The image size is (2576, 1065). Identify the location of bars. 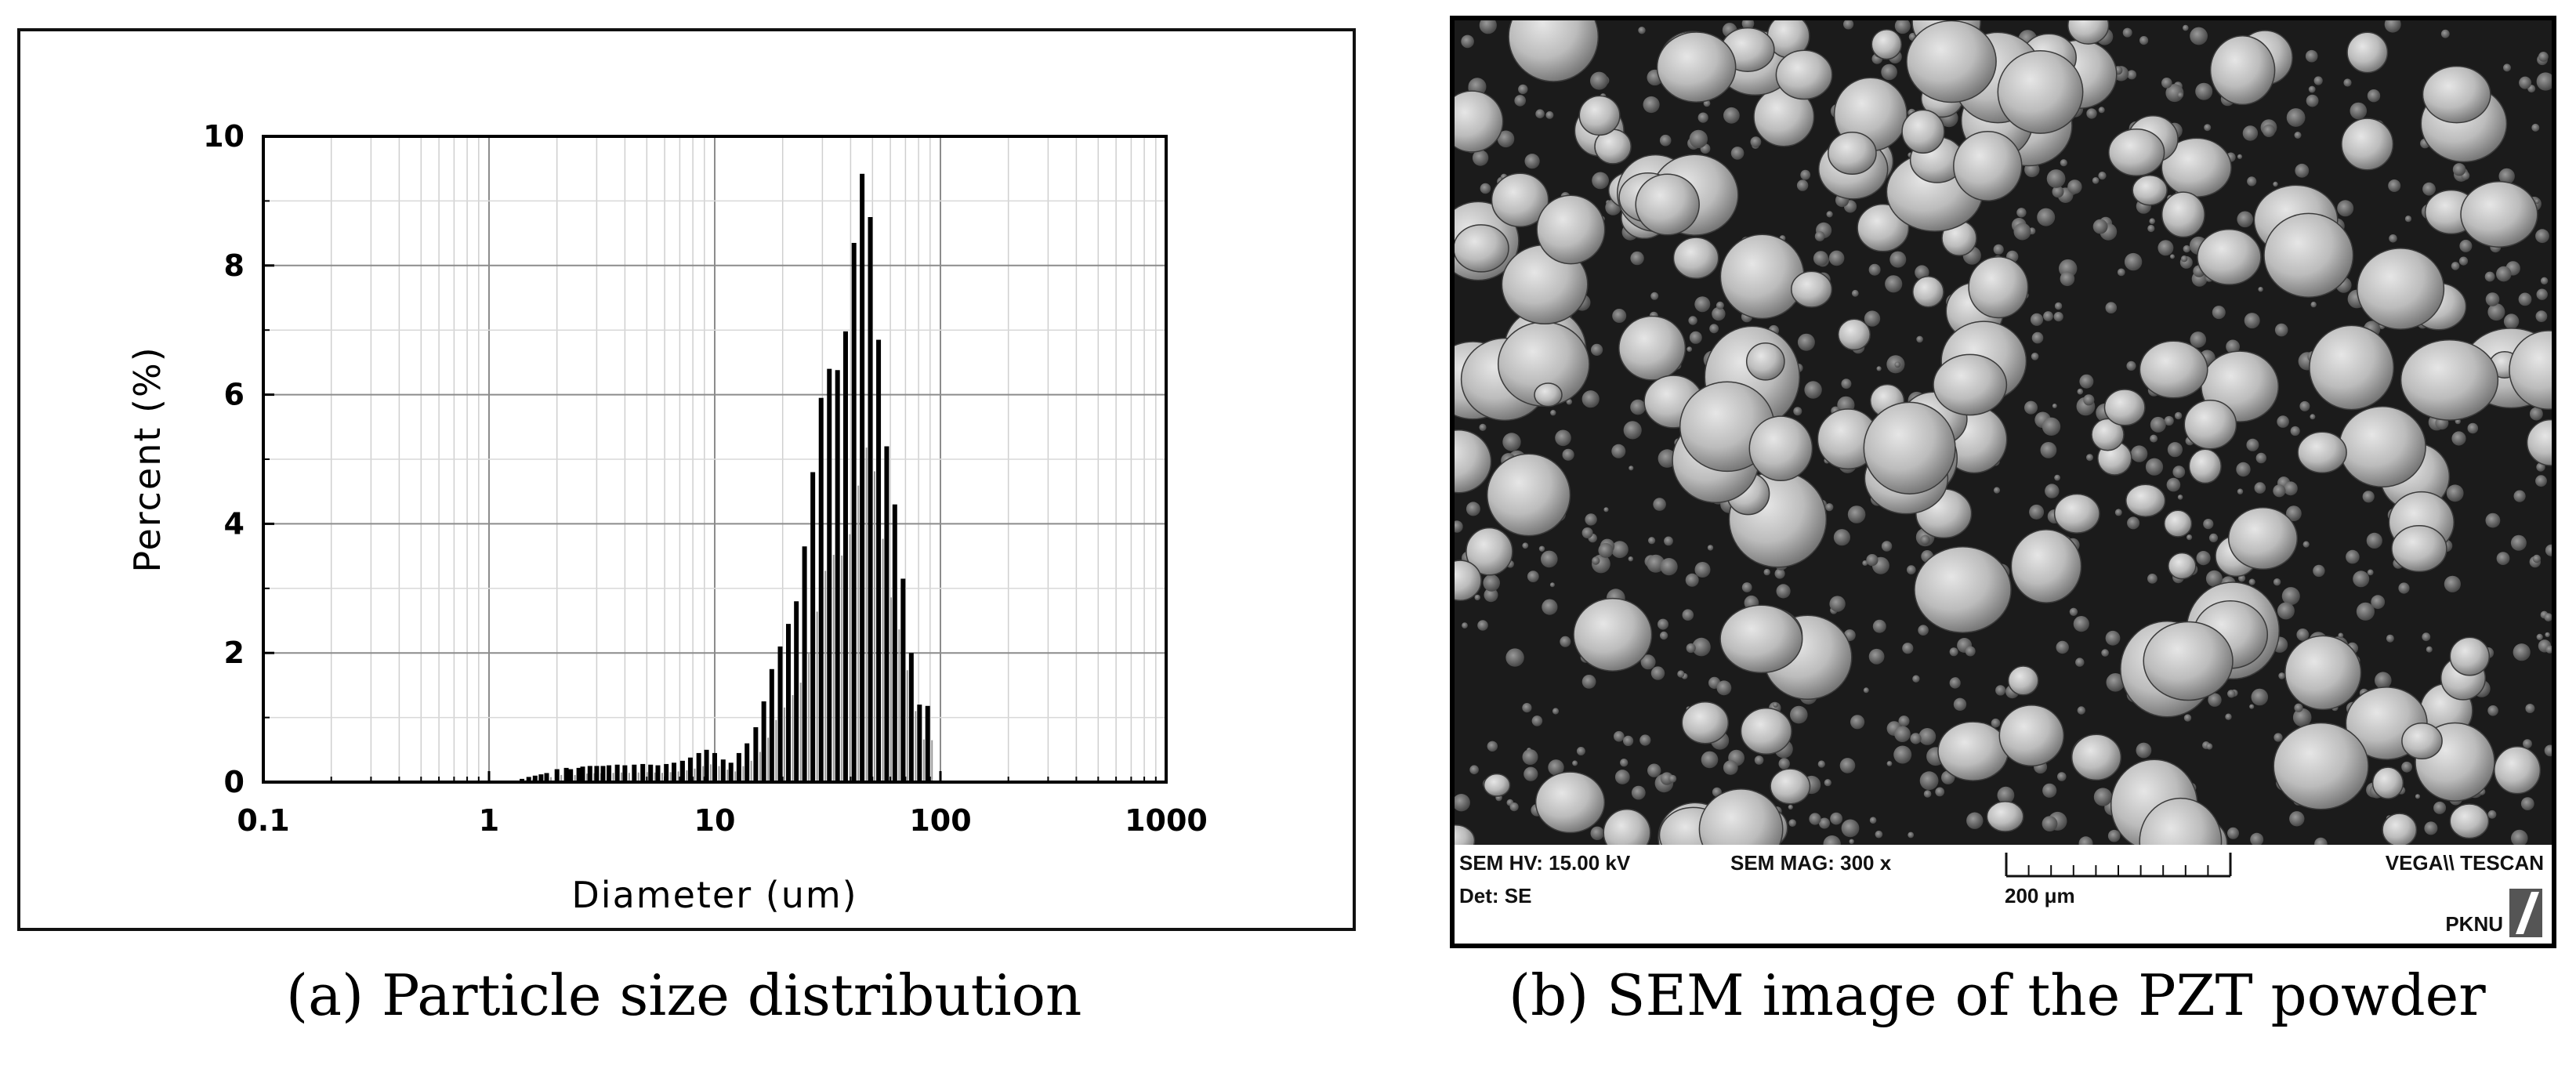
(730, 478).